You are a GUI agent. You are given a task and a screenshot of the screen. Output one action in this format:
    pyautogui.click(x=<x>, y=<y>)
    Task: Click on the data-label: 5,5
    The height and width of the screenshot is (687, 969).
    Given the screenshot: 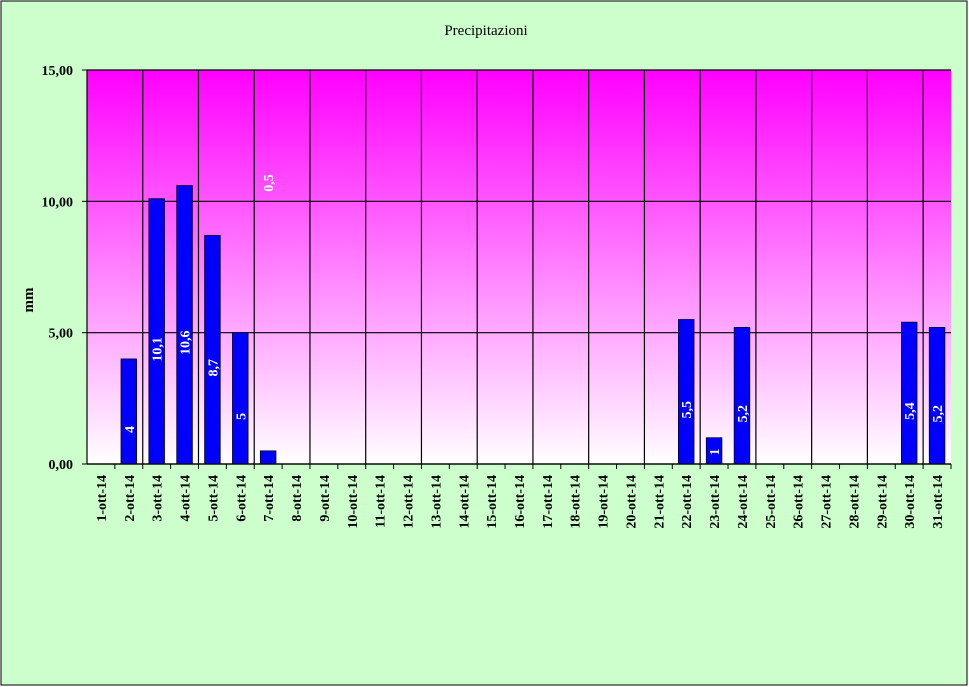 What is the action you would take?
    pyautogui.click(x=687, y=410)
    